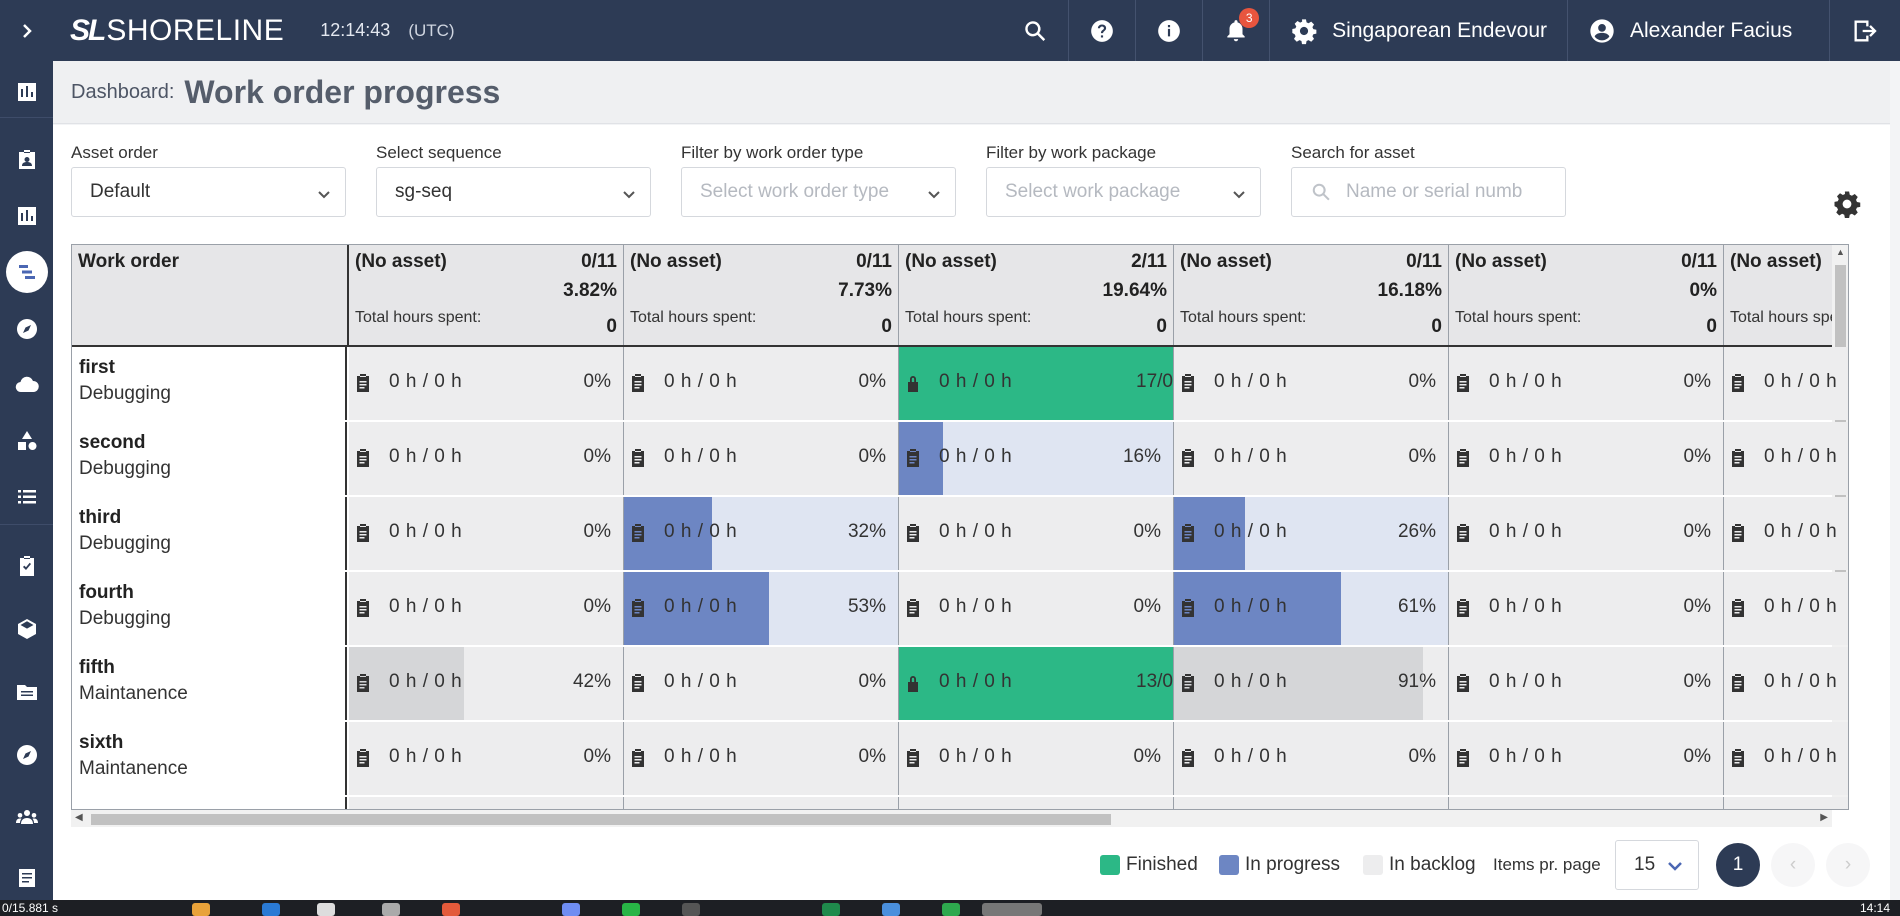  I want to click on sidebar-item-shapes, so click(26, 441).